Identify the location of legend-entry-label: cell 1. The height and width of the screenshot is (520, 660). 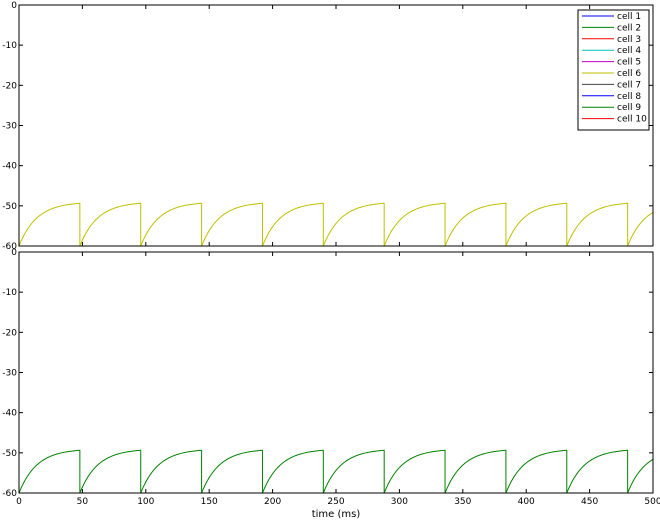
(629, 17).